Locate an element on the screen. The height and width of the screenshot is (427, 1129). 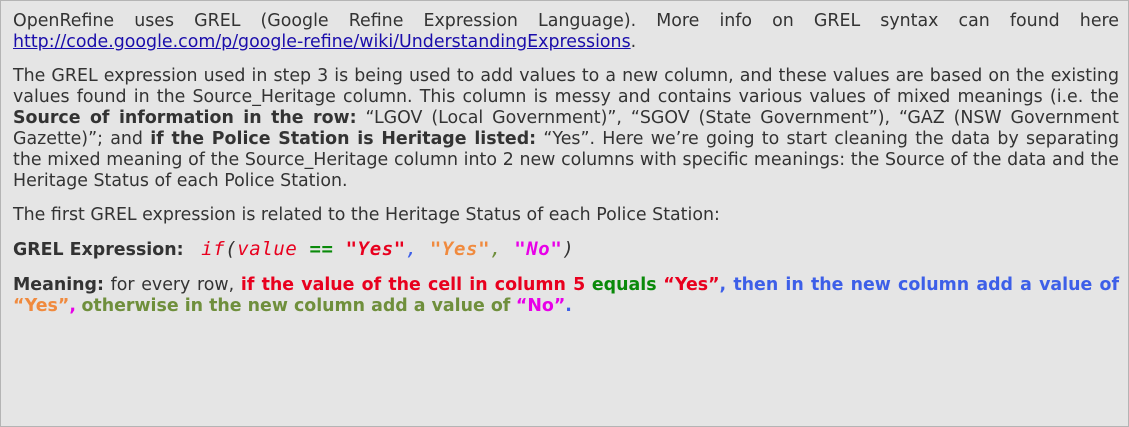
meaning-part-3: equals is located at coordinates (624, 285).